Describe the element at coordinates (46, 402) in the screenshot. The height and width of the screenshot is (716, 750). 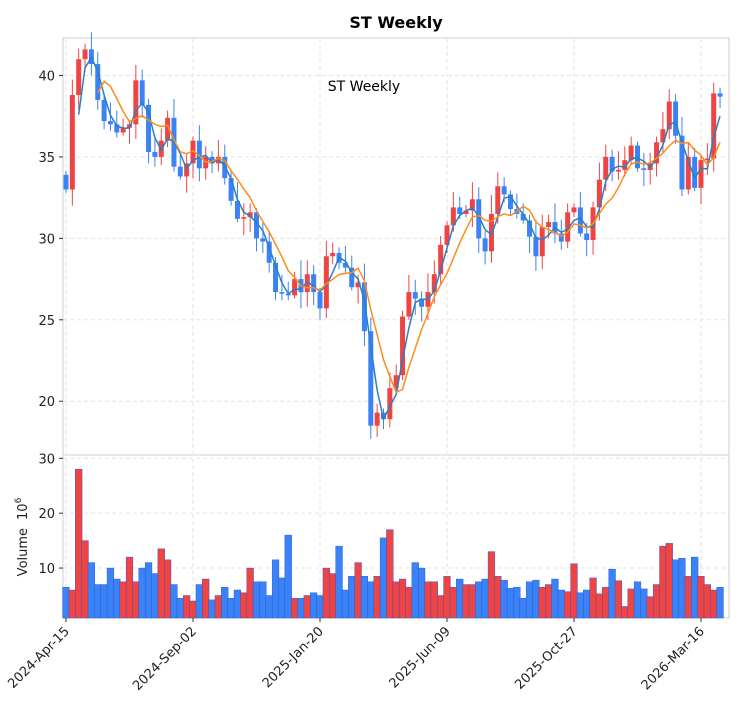
I see `price-tick-label: 20` at that location.